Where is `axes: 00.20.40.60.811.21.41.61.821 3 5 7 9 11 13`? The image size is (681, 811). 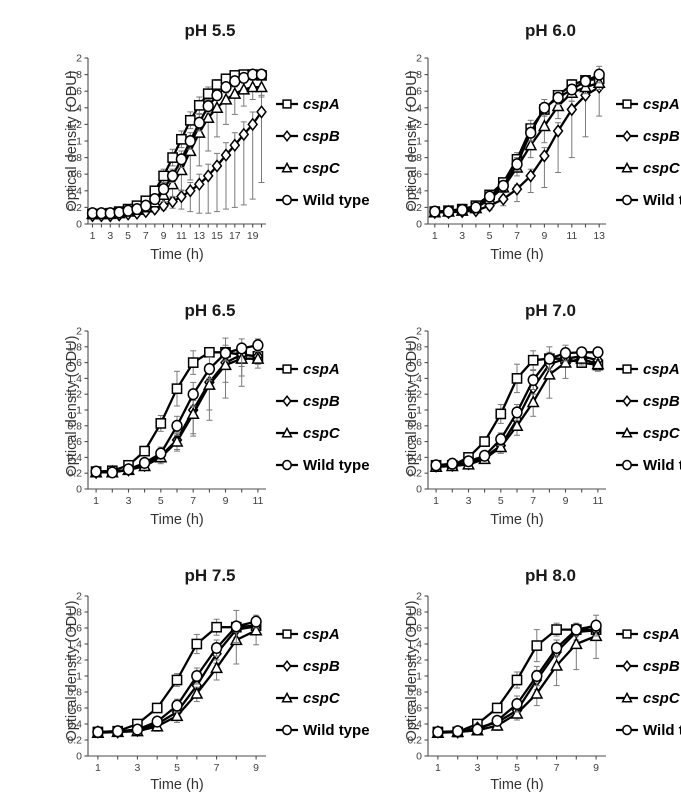 axes: 00.20.40.60.811.21.41.61.821 3 5 7 9 11 13 is located at coordinates (506, 147).